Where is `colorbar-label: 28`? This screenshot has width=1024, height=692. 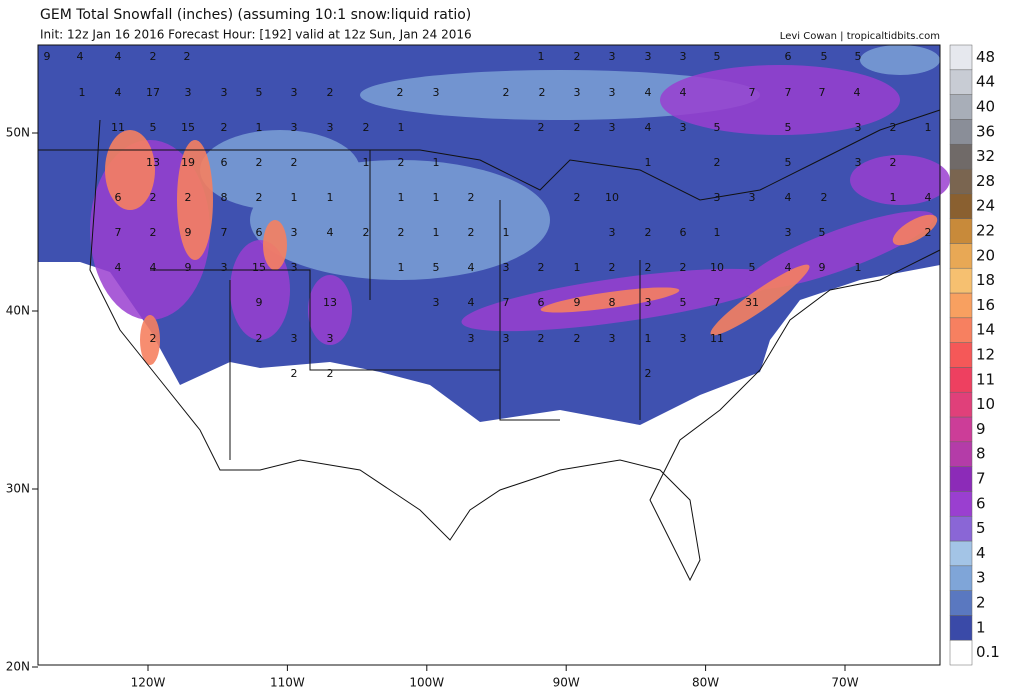 colorbar-label: 28 is located at coordinates (985, 181).